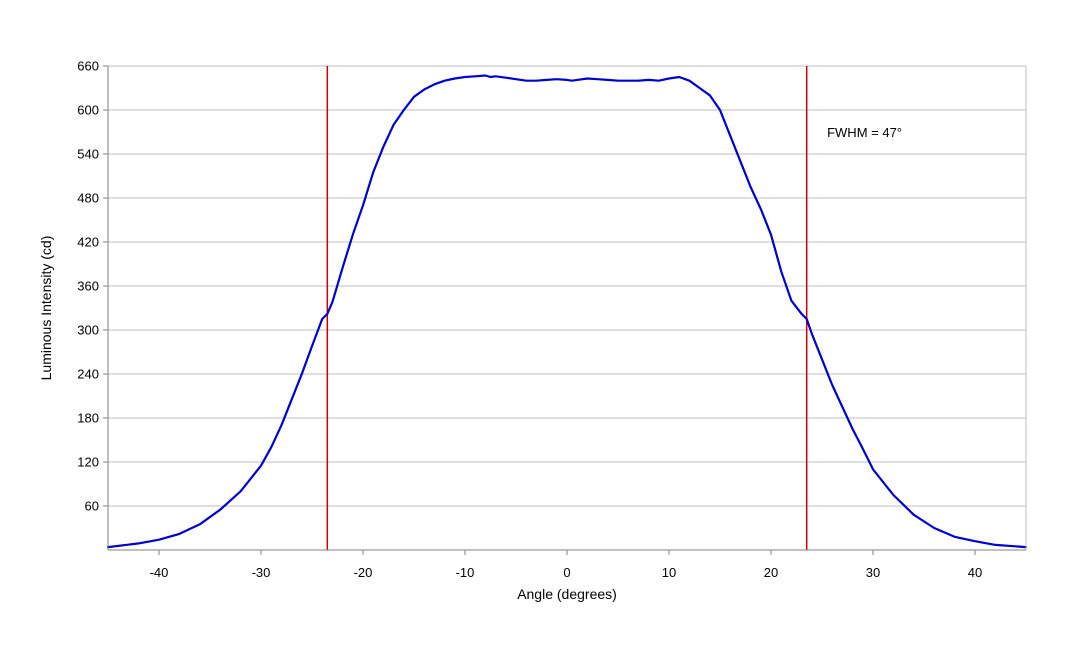 The width and height of the screenshot is (1080, 648). I want to click on x-tick-label: 30, so click(873, 572).